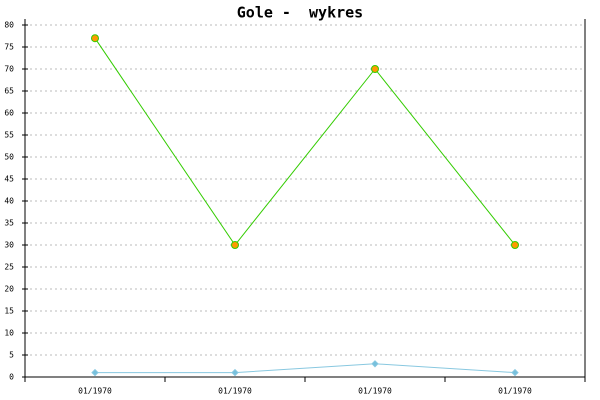  I want to click on y-tick-label: 0, so click(11, 377).